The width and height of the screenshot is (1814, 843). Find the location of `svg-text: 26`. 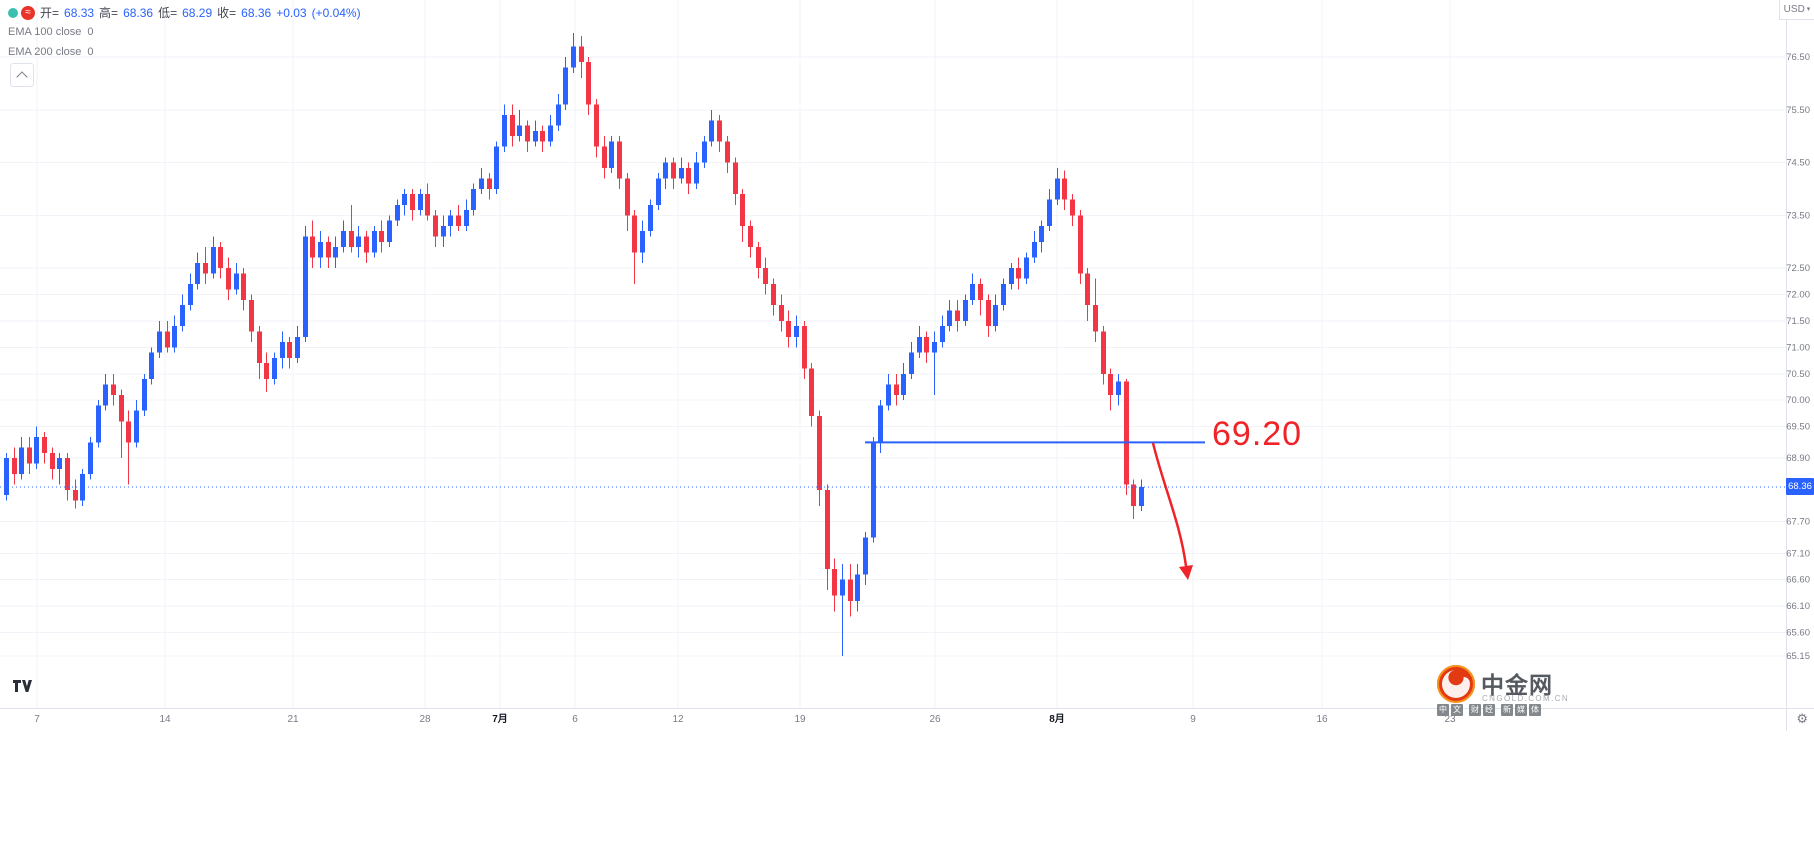

svg-text: 26 is located at coordinates (935, 719).